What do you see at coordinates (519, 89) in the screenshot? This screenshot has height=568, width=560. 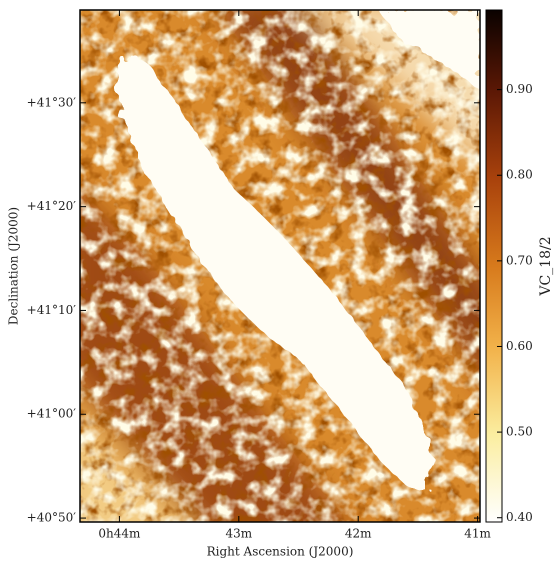 I see `colorbar-tick-label: 0.90` at bounding box center [519, 89].